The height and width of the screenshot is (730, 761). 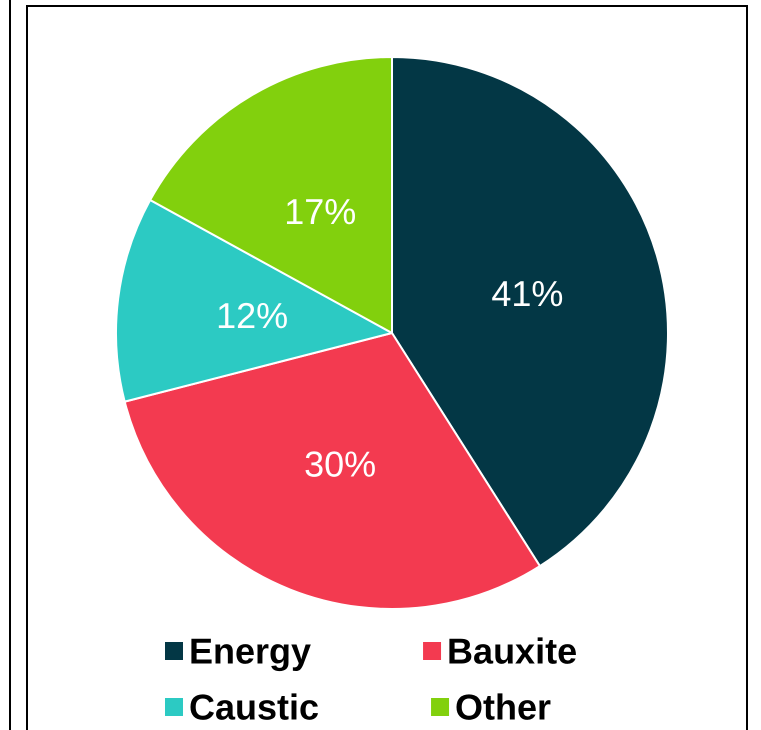 I want to click on data-label: 12%, so click(x=252, y=315).